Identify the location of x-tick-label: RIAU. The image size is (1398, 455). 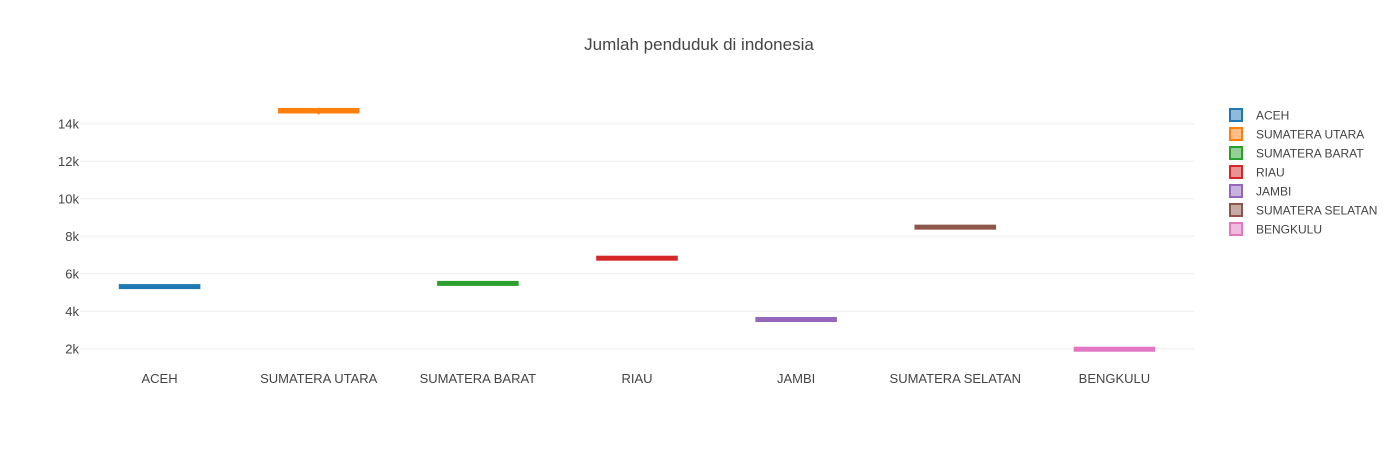
(636, 378).